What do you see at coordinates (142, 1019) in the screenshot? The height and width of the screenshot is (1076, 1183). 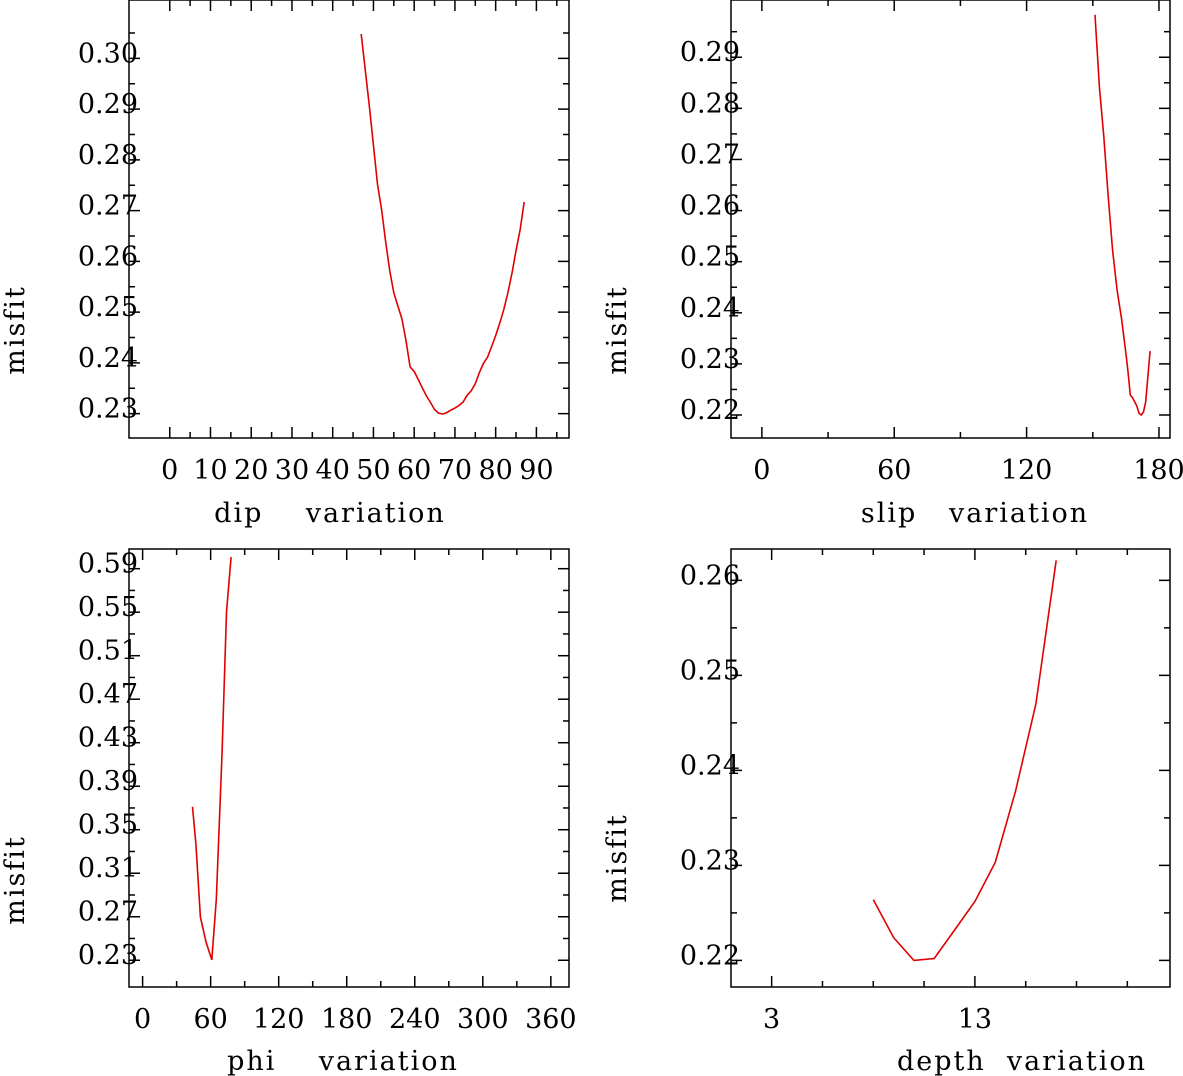 I see `phi-x-tick-label: 0` at bounding box center [142, 1019].